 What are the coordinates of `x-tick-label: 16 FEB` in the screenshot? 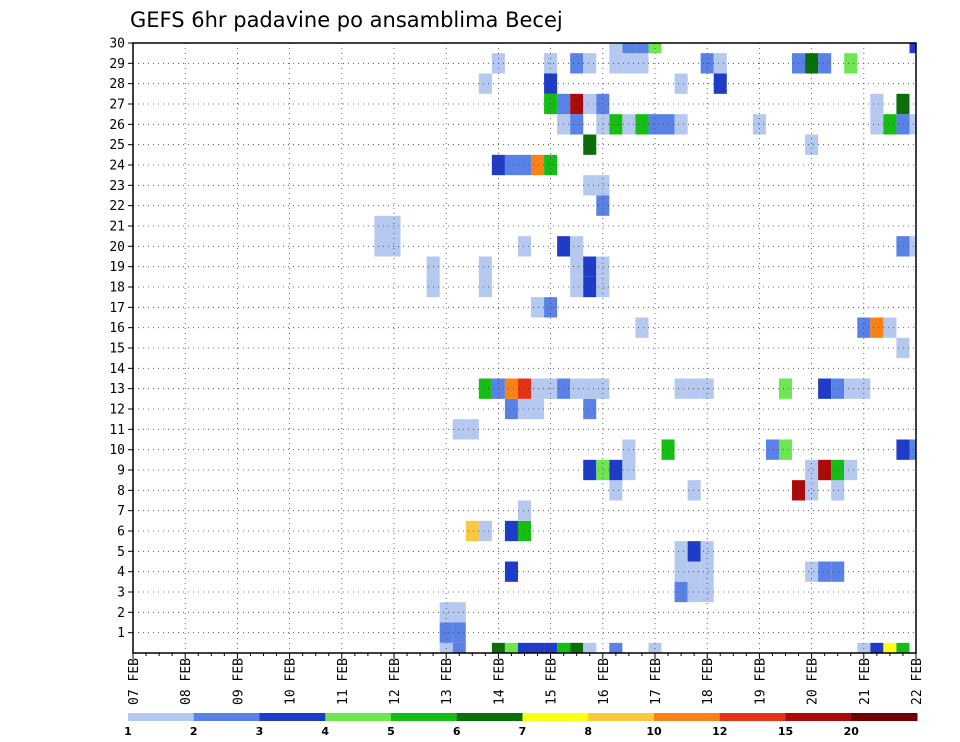 It's located at (604, 681).